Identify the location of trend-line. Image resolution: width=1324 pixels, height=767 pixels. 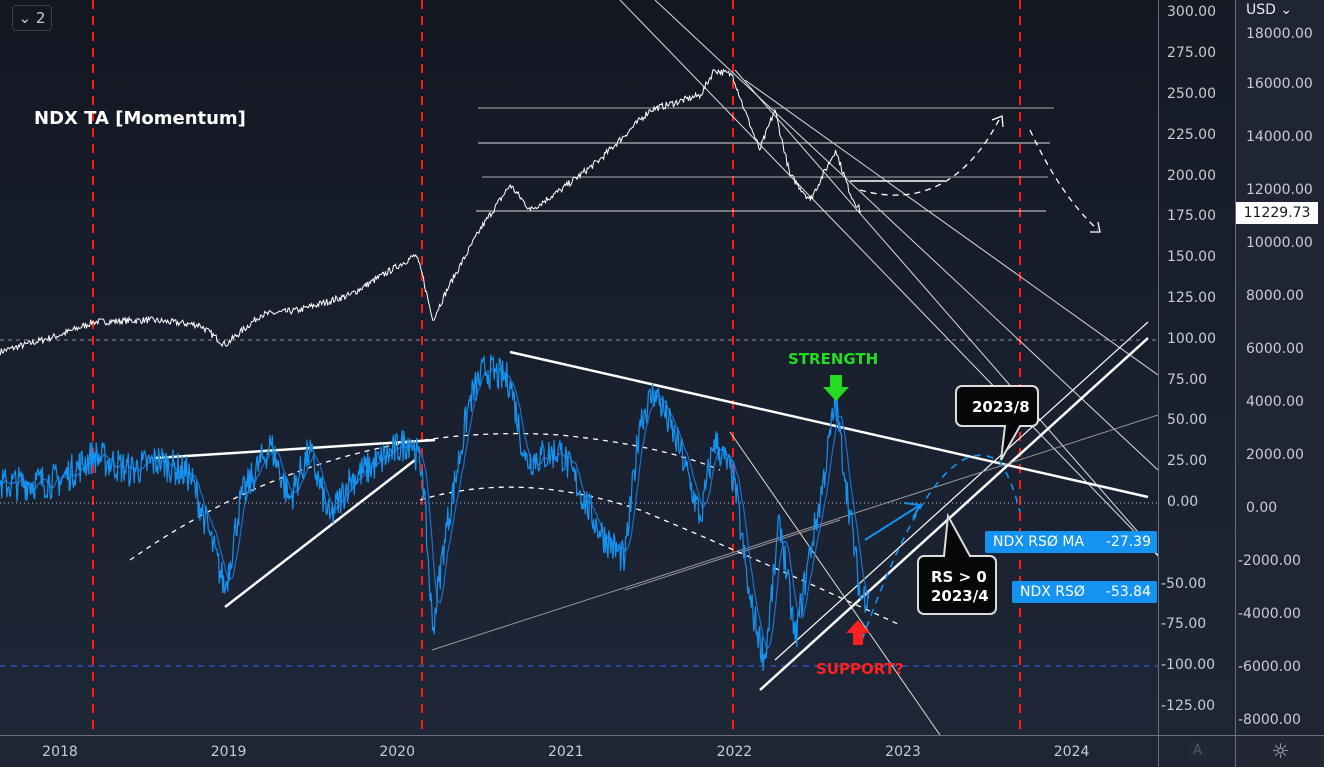
(829, 424).